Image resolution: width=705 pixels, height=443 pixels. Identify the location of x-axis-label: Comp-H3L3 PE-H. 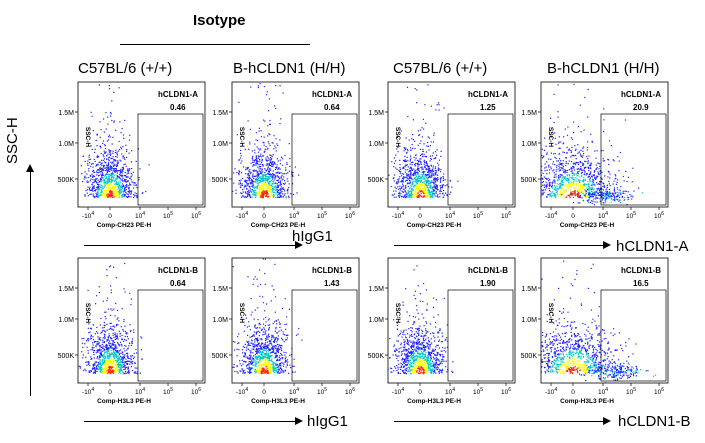
(124, 401).